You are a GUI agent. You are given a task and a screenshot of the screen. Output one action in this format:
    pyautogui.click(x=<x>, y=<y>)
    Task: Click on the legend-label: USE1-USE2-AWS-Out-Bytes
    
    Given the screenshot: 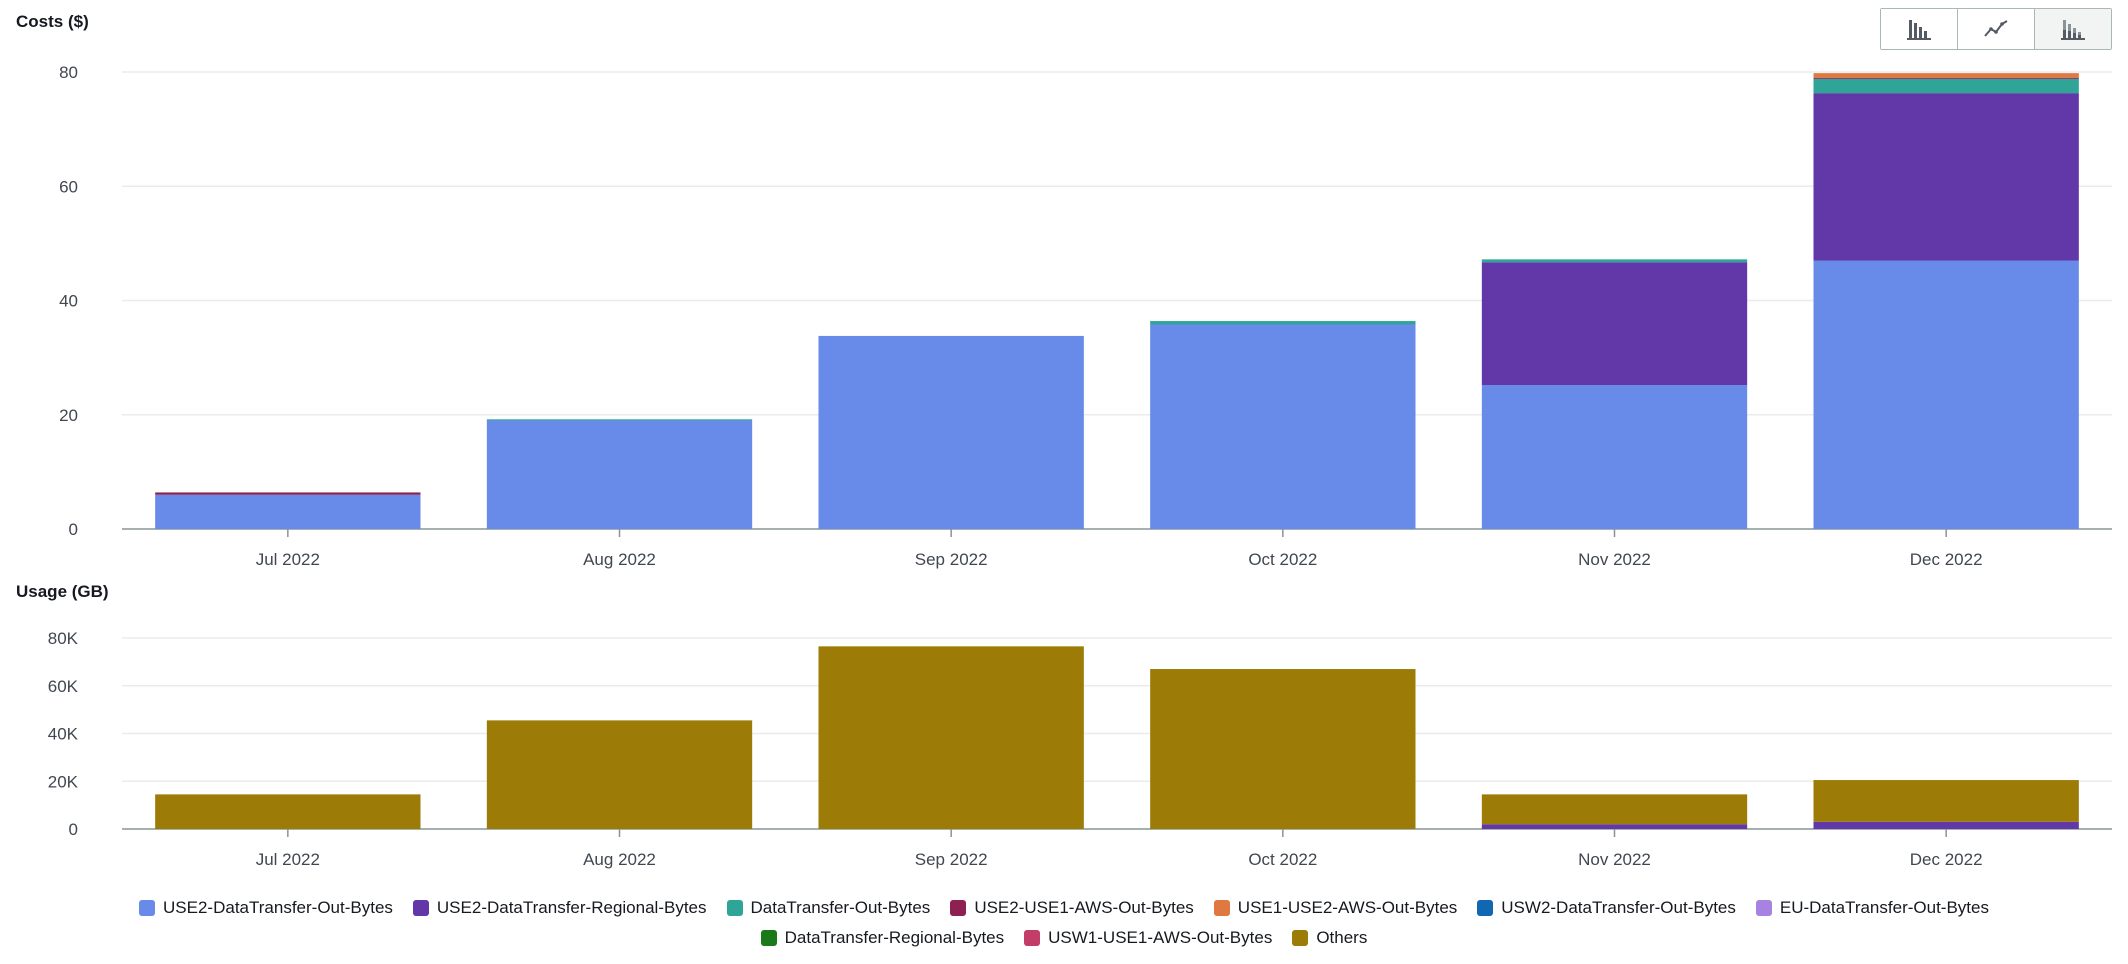 What is the action you would take?
    pyautogui.click(x=1347, y=907)
    